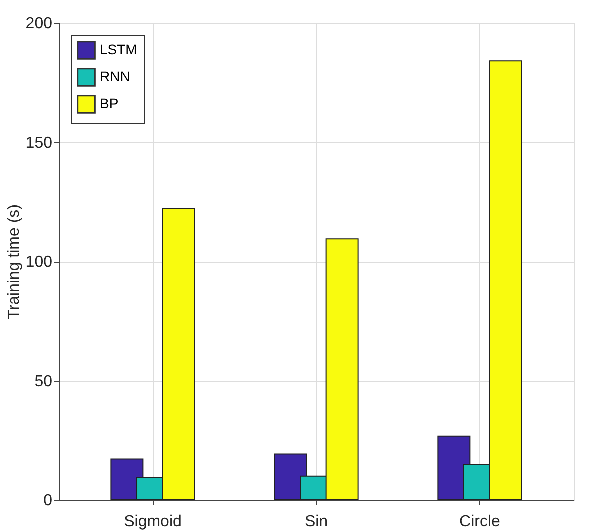  Describe the element at coordinates (153, 522) in the screenshot. I see `x-tick-label: Sigmoid` at that location.